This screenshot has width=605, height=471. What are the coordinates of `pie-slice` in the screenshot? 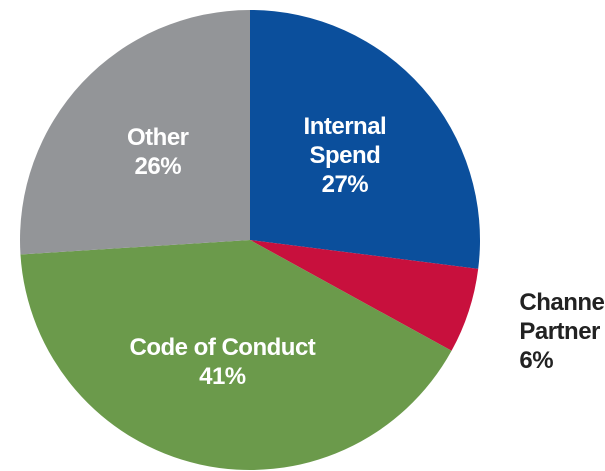 It's located at (364, 295).